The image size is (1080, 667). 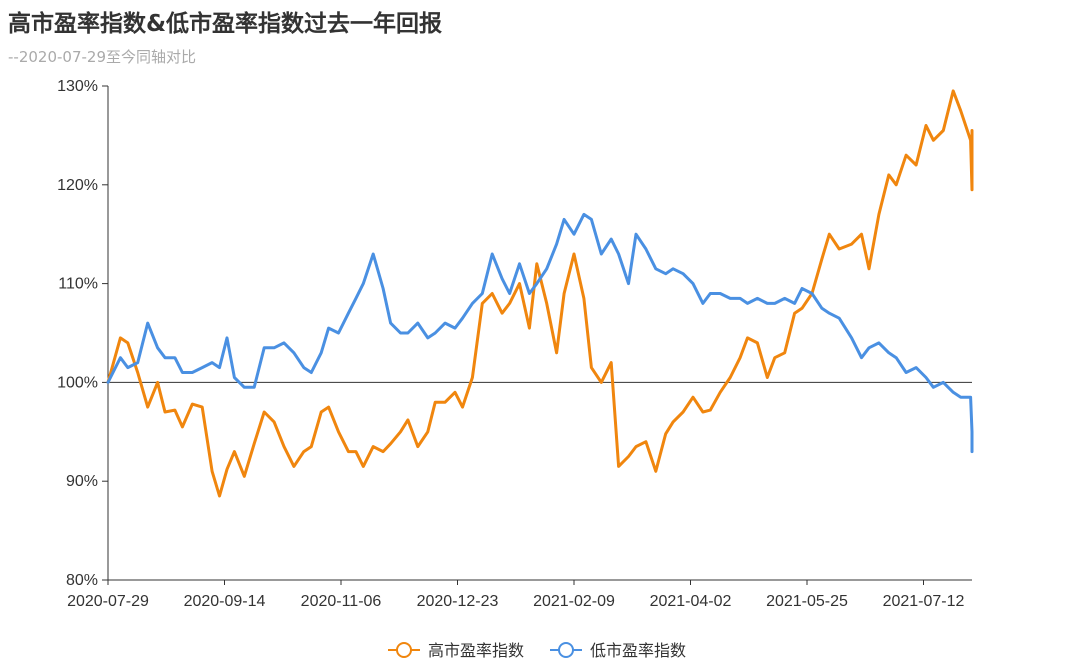 I want to click on legend-item-low-pe: 低市盈率指数, so click(x=618, y=650).